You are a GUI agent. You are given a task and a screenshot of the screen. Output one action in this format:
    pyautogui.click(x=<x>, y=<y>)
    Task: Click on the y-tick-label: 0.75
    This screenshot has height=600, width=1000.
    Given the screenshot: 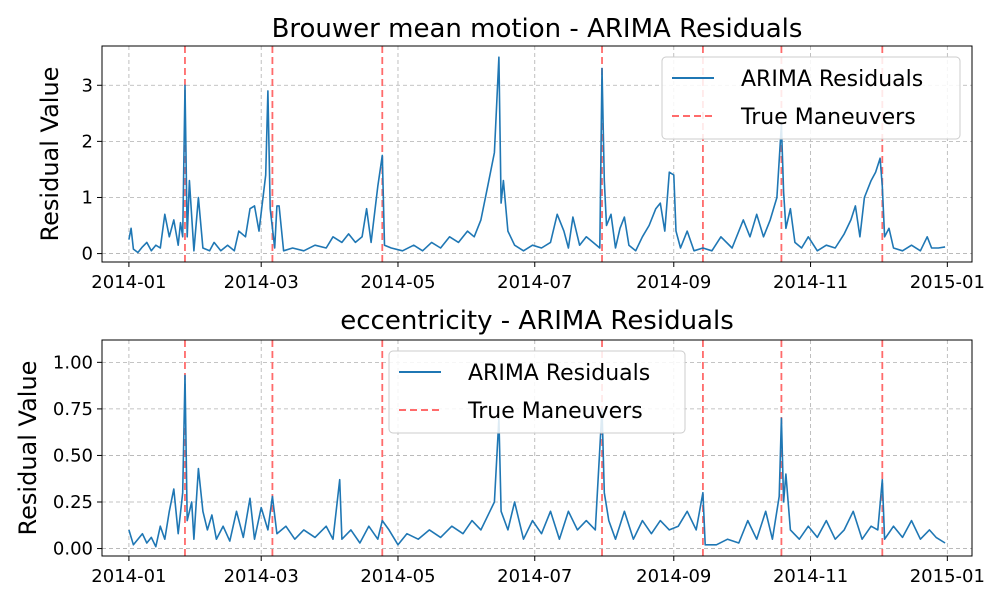 What is the action you would take?
    pyautogui.click(x=73, y=409)
    